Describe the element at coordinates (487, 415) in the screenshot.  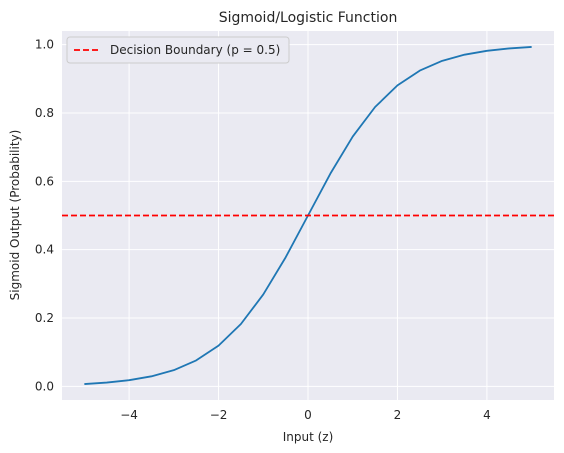
I see `x-tick-label: 4` at that location.